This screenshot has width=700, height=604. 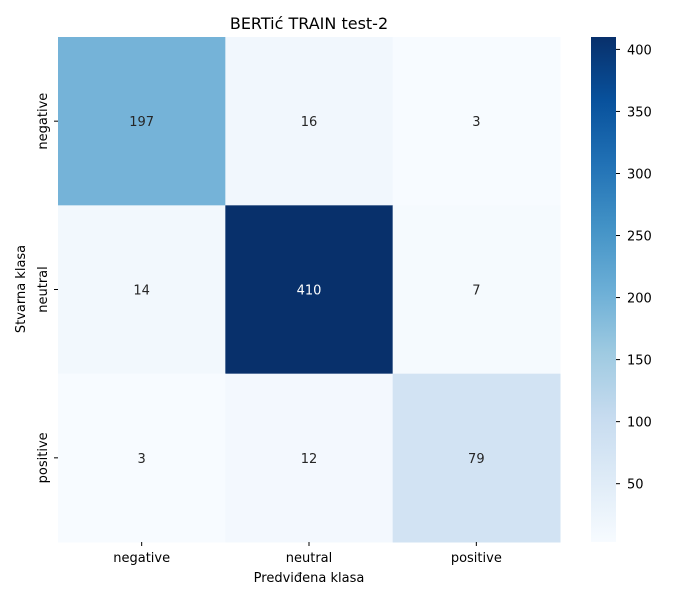 I want to click on x-axis-label: Predviđena klasa, so click(x=309, y=578).